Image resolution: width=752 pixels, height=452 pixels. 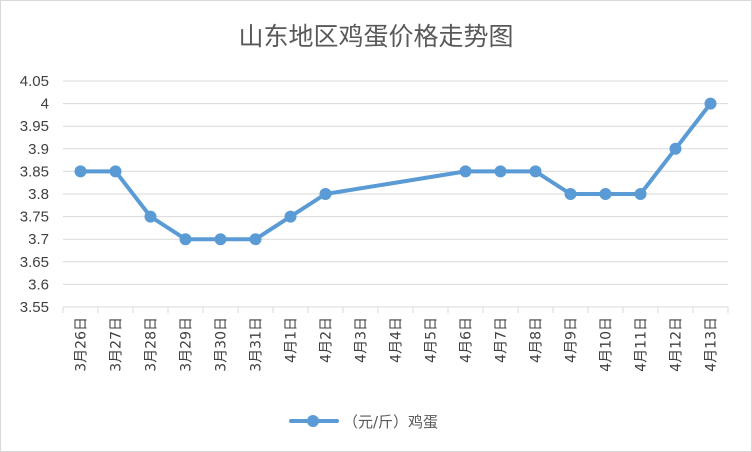 I want to click on y-tick-label: 4.05, so click(x=34, y=81).